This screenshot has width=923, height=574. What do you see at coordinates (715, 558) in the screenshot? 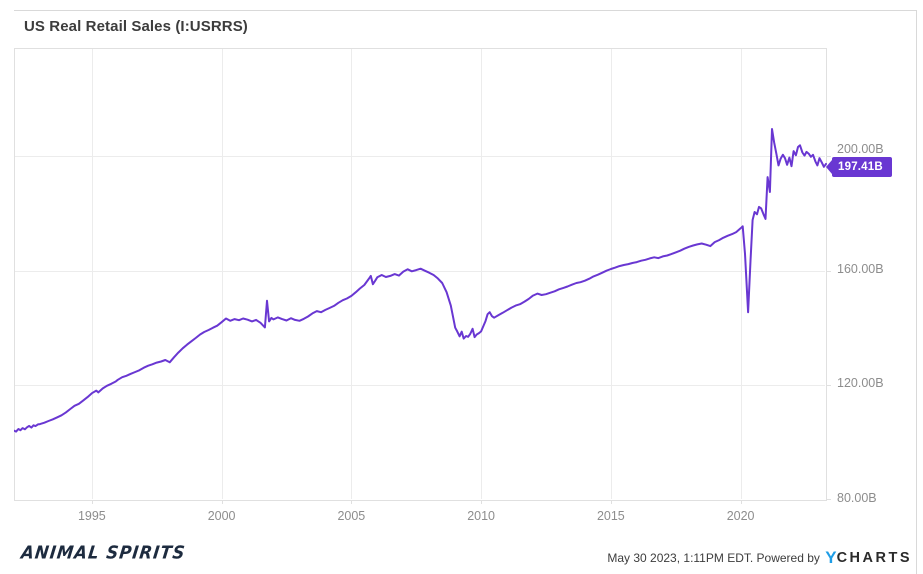
I see `timestamp-text: May 30 2023, 1:11PM EDT. Powered by` at bounding box center [715, 558].